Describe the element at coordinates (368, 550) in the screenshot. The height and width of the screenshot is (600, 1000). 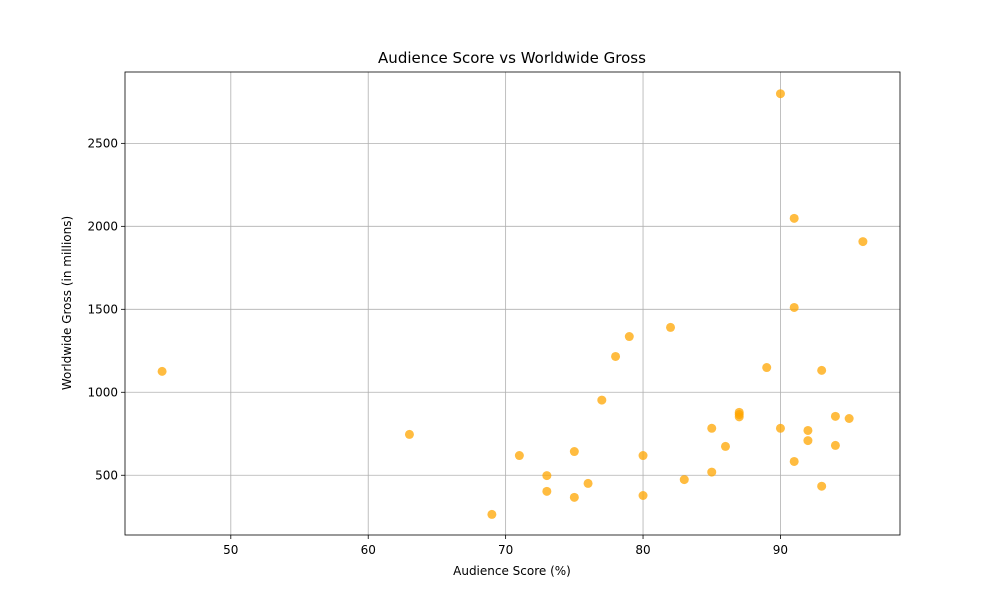
I see `x-tick-label: 60` at that location.